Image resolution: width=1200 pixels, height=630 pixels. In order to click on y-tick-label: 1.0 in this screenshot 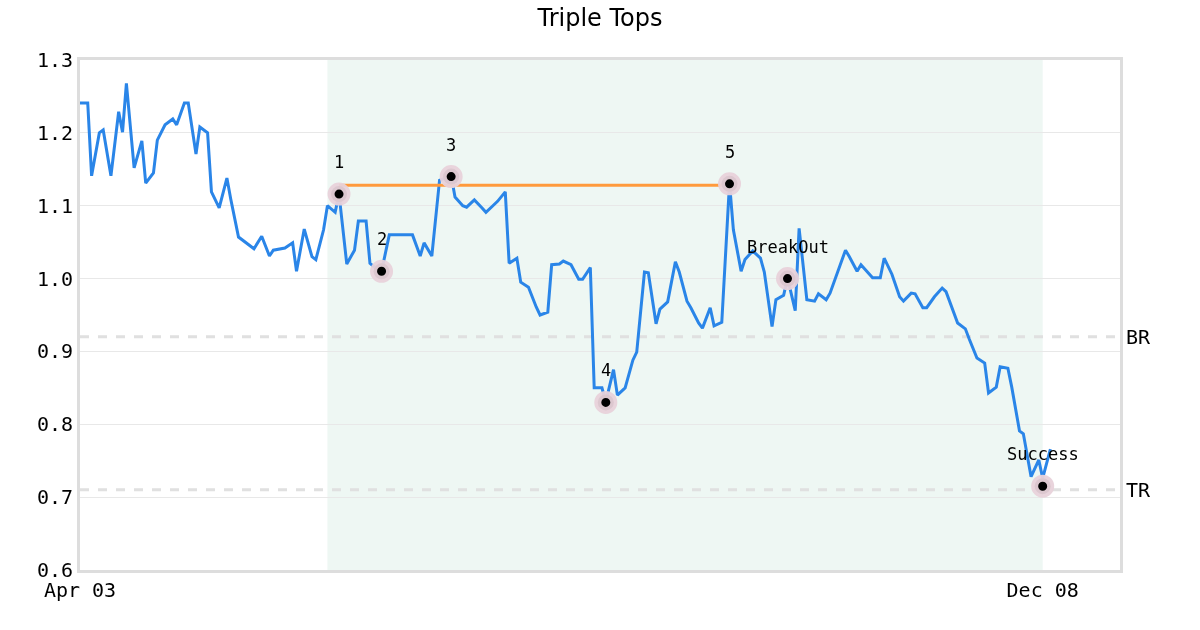, I will do `click(54, 278)`.